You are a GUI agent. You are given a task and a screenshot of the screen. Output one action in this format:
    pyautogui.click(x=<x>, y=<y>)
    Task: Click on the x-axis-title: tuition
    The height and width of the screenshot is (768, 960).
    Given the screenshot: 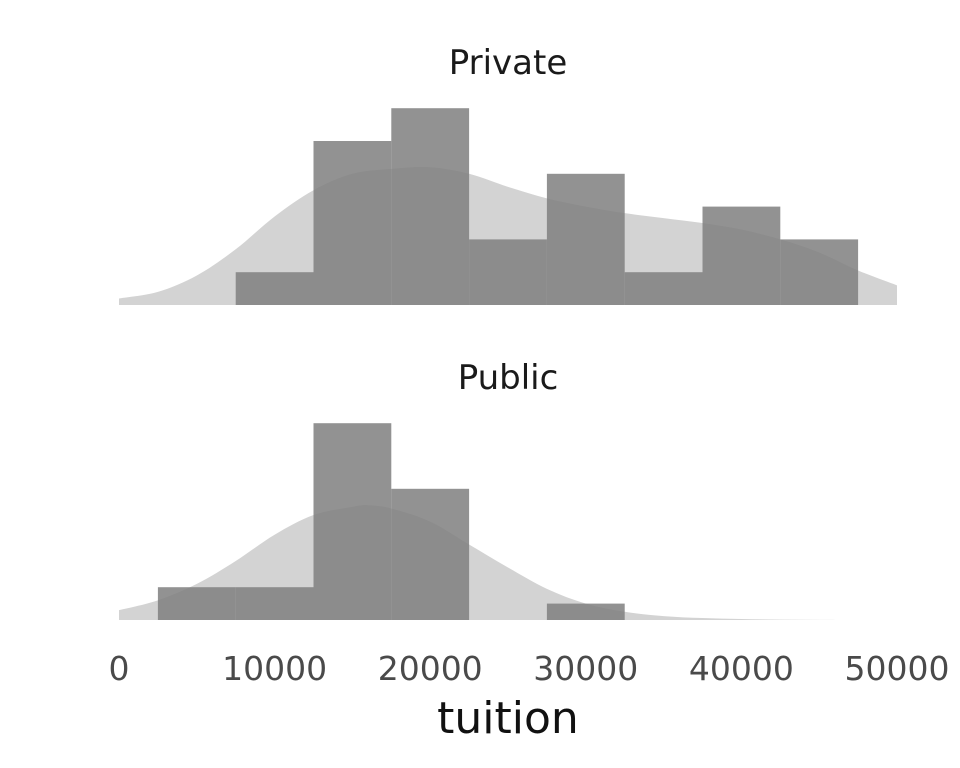 What is the action you would take?
    pyautogui.click(x=508, y=718)
    